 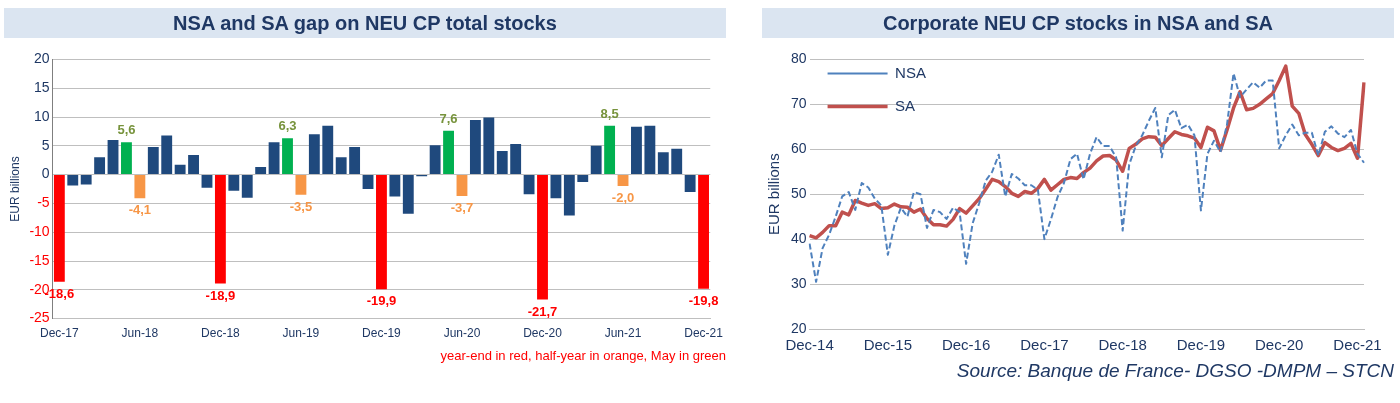 I want to click on y-tick-label: 0, so click(x=45, y=173).